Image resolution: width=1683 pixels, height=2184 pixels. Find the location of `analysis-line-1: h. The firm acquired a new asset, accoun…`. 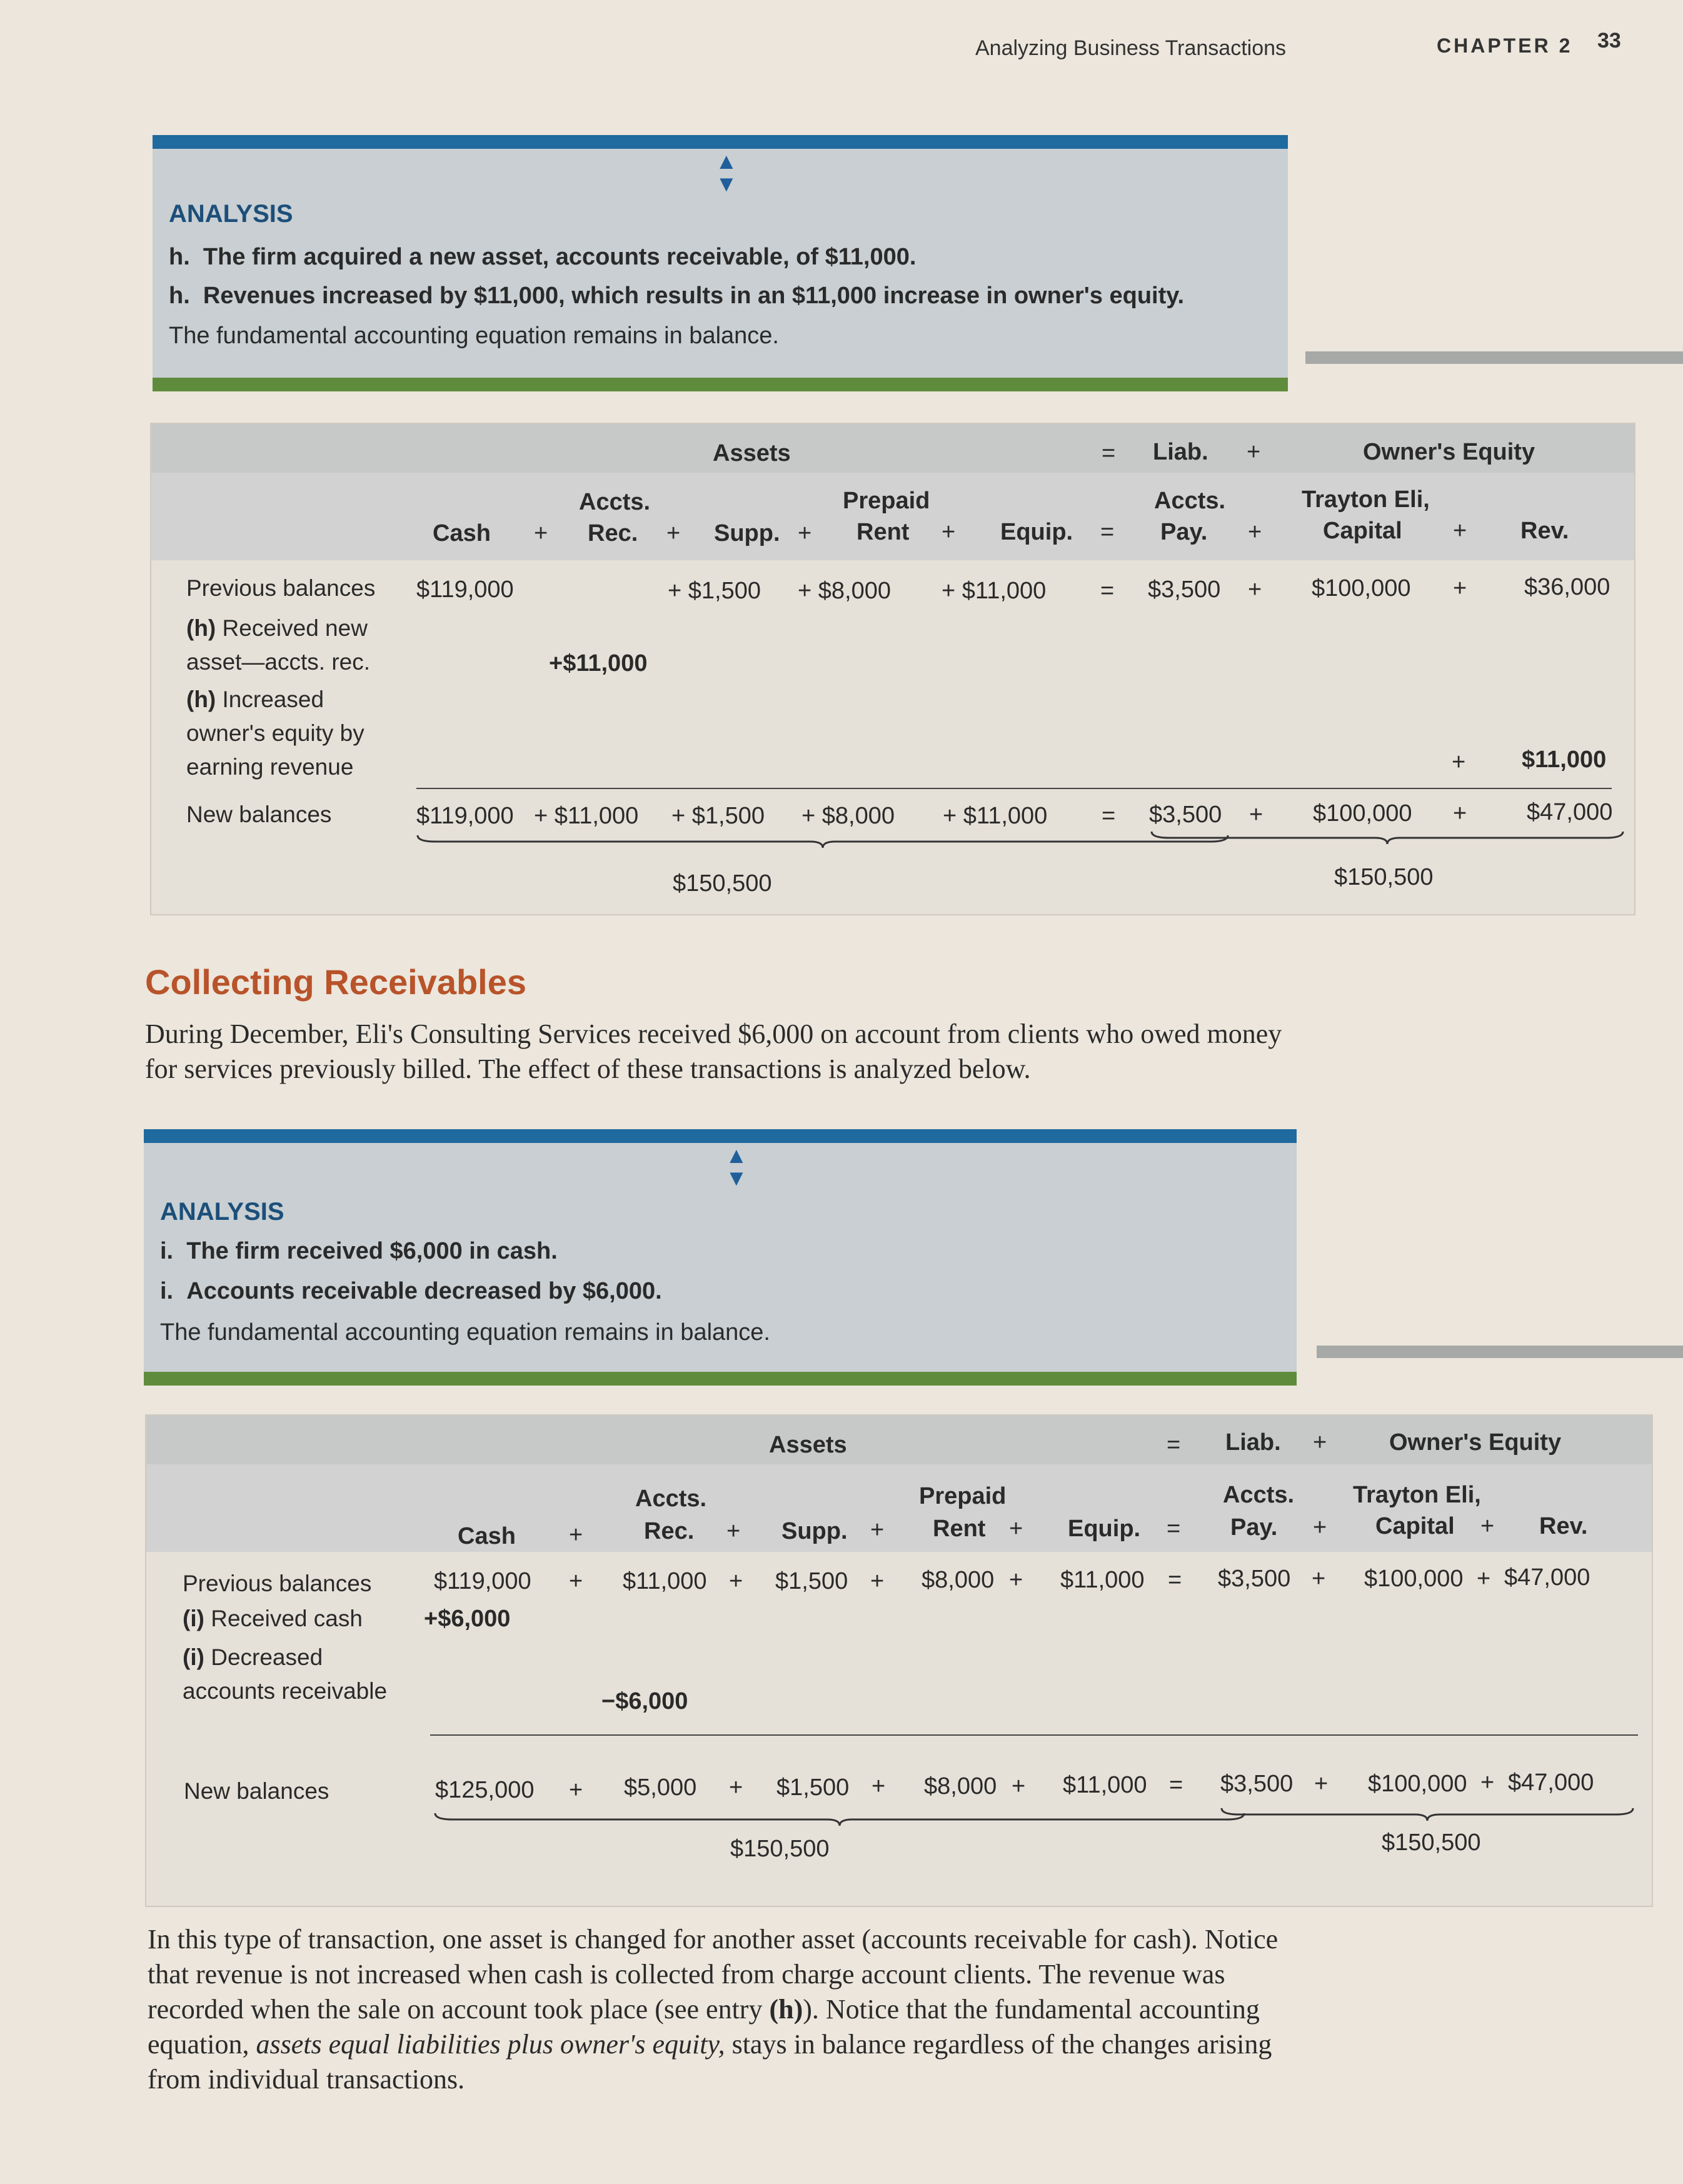

analysis-line-1: h. The firm acquired a new asset, accoun… is located at coordinates (542, 257).